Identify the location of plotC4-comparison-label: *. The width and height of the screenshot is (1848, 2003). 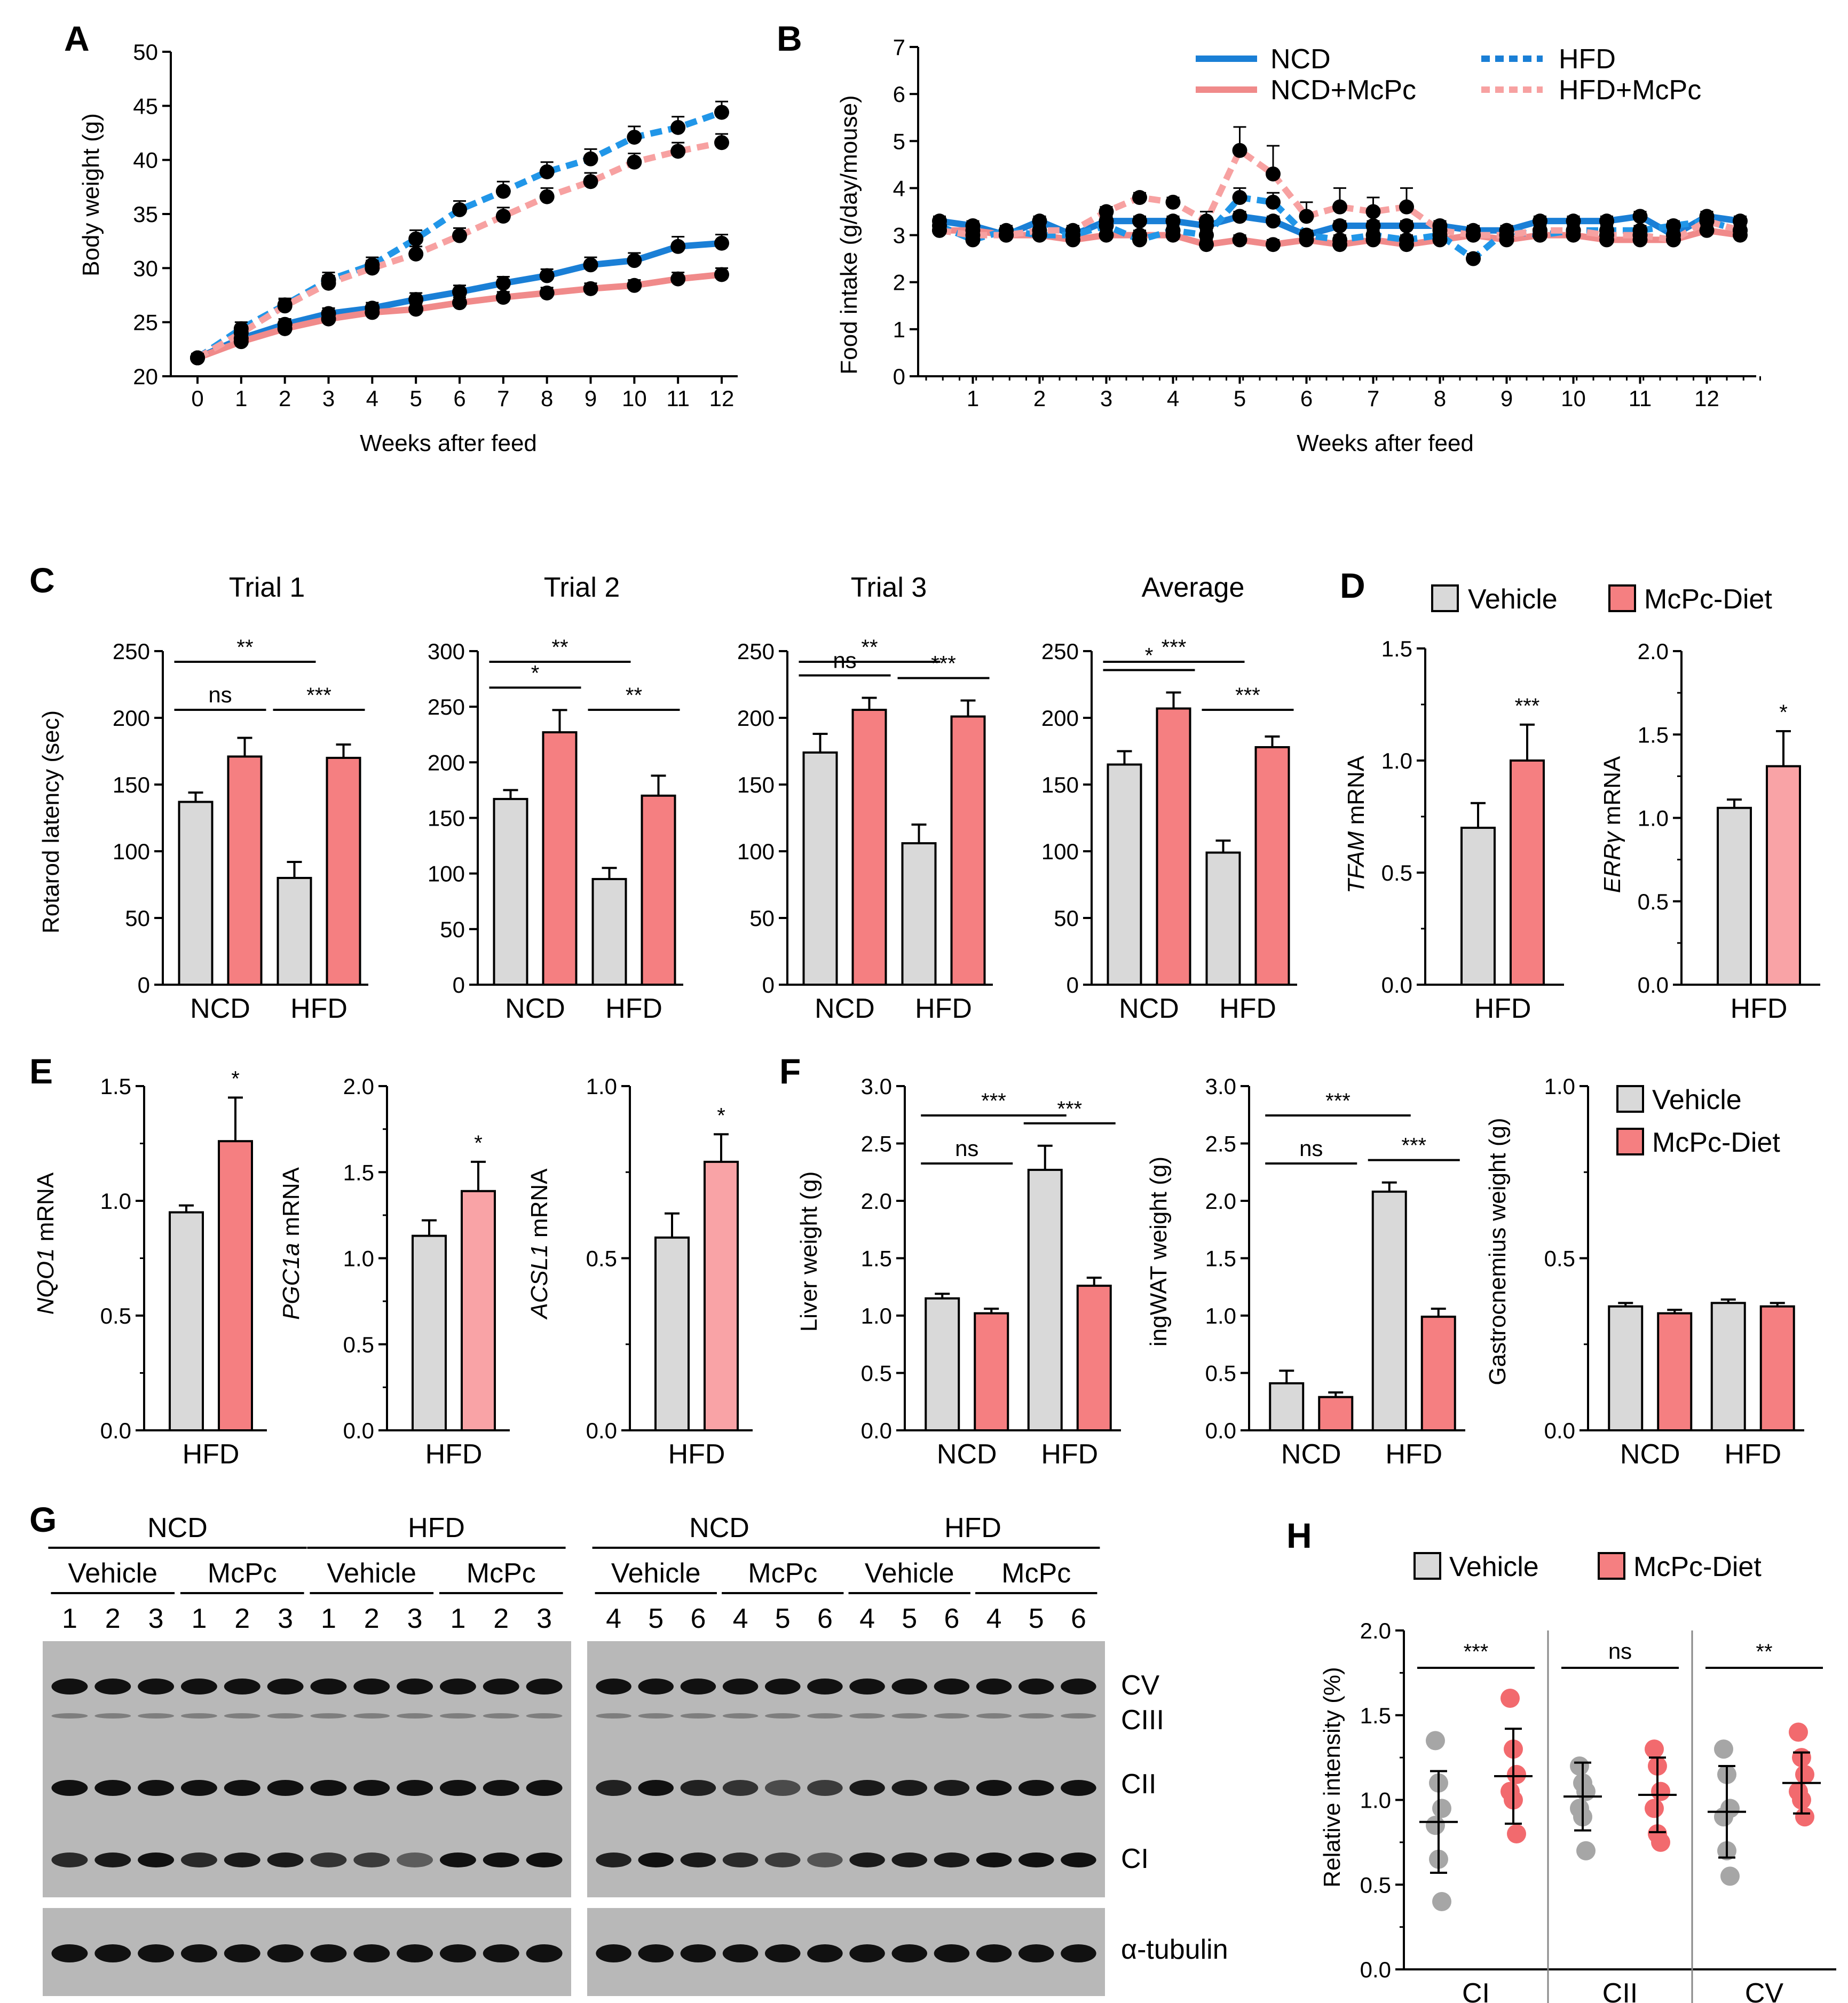
(1149, 656).